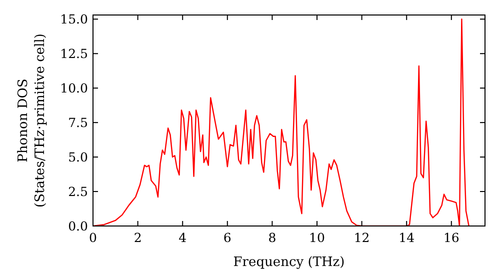 The image size is (500, 280). Describe the element at coordinates (406, 237) in the screenshot. I see `x-tick-label: 14` at that location.